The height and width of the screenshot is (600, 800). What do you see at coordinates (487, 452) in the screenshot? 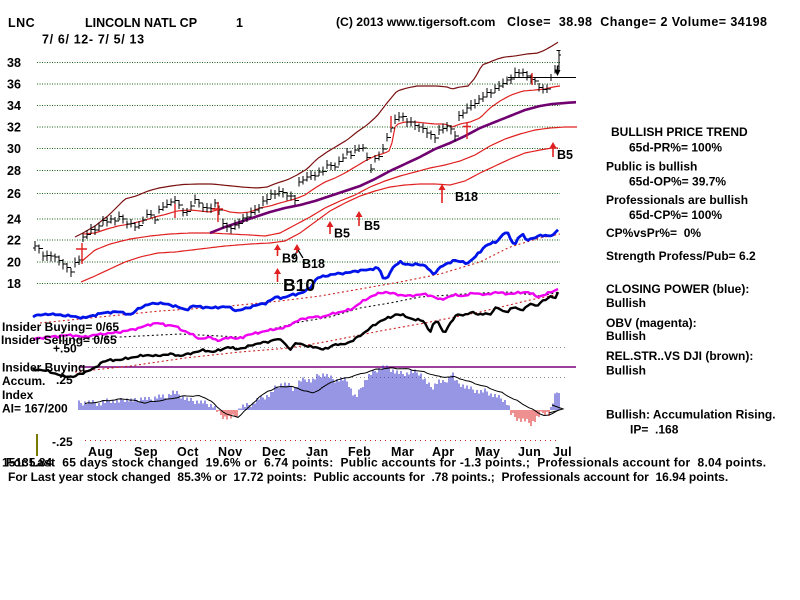
I see `svg-text: May` at bounding box center [487, 452].